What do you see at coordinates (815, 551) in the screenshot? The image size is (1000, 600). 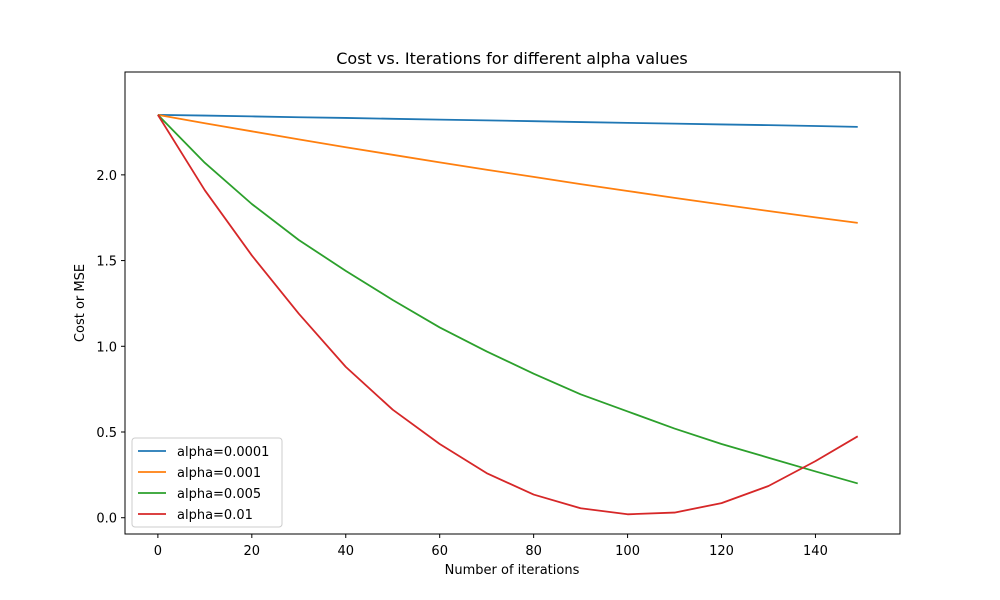 I see `x-tick-label: 140` at bounding box center [815, 551].